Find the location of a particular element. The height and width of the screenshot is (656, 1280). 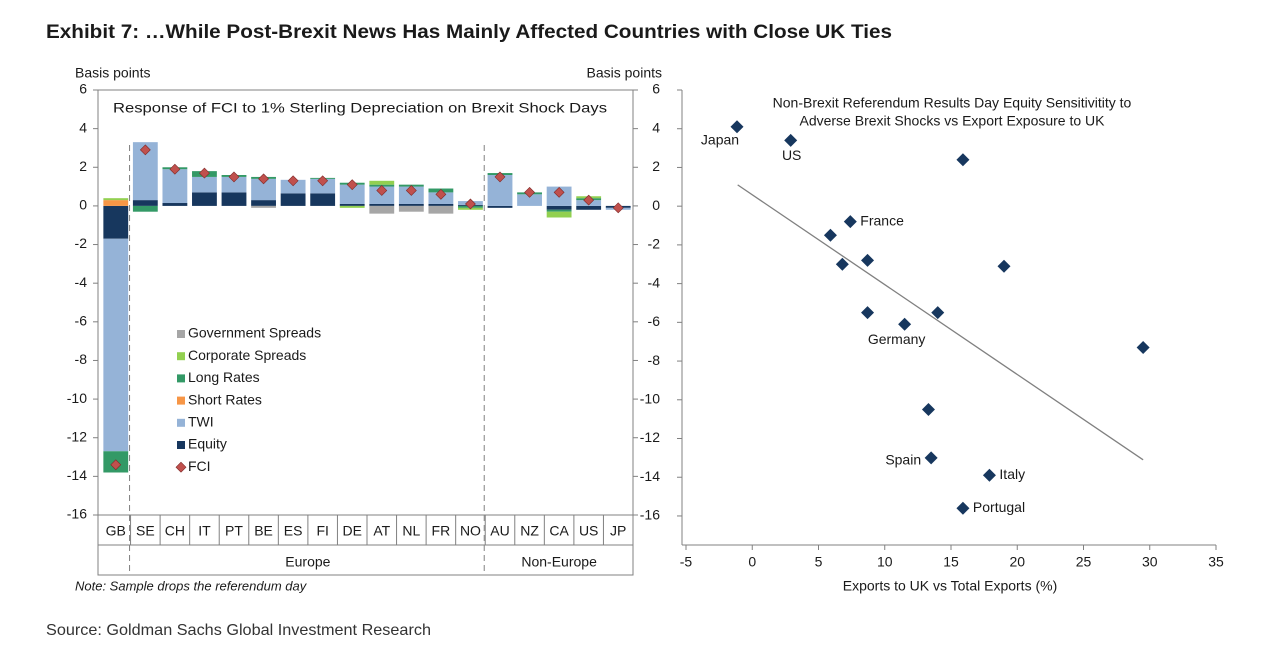

x-tick-label: CH is located at coordinates (175, 531).